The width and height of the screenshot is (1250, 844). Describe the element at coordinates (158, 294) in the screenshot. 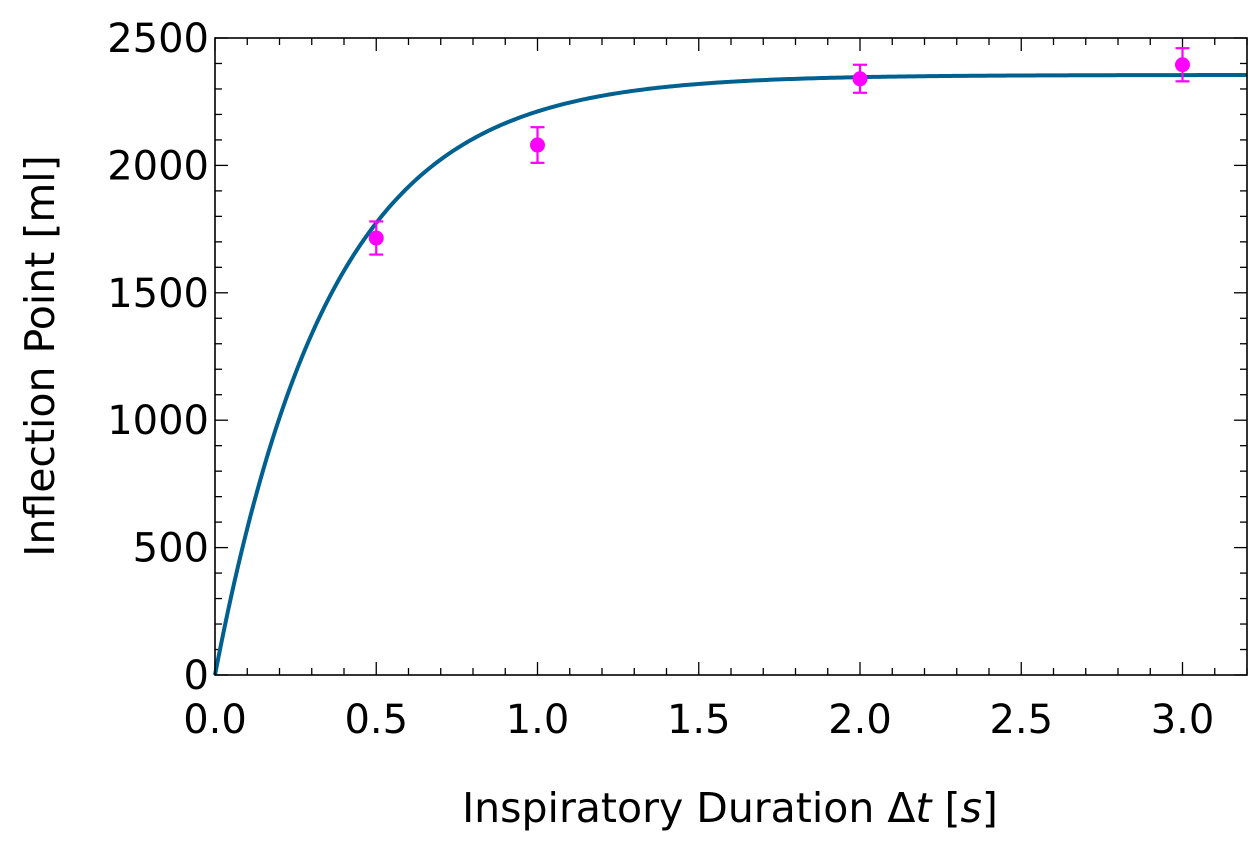

I see `y-tick-label: 1500` at that location.